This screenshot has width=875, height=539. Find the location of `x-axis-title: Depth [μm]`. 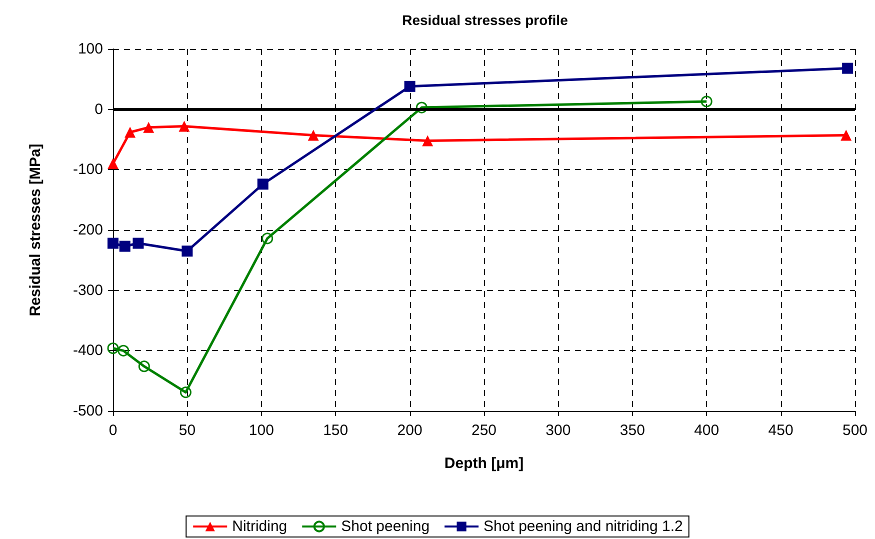

x-axis-title: Depth [μm] is located at coordinates (484, 463).